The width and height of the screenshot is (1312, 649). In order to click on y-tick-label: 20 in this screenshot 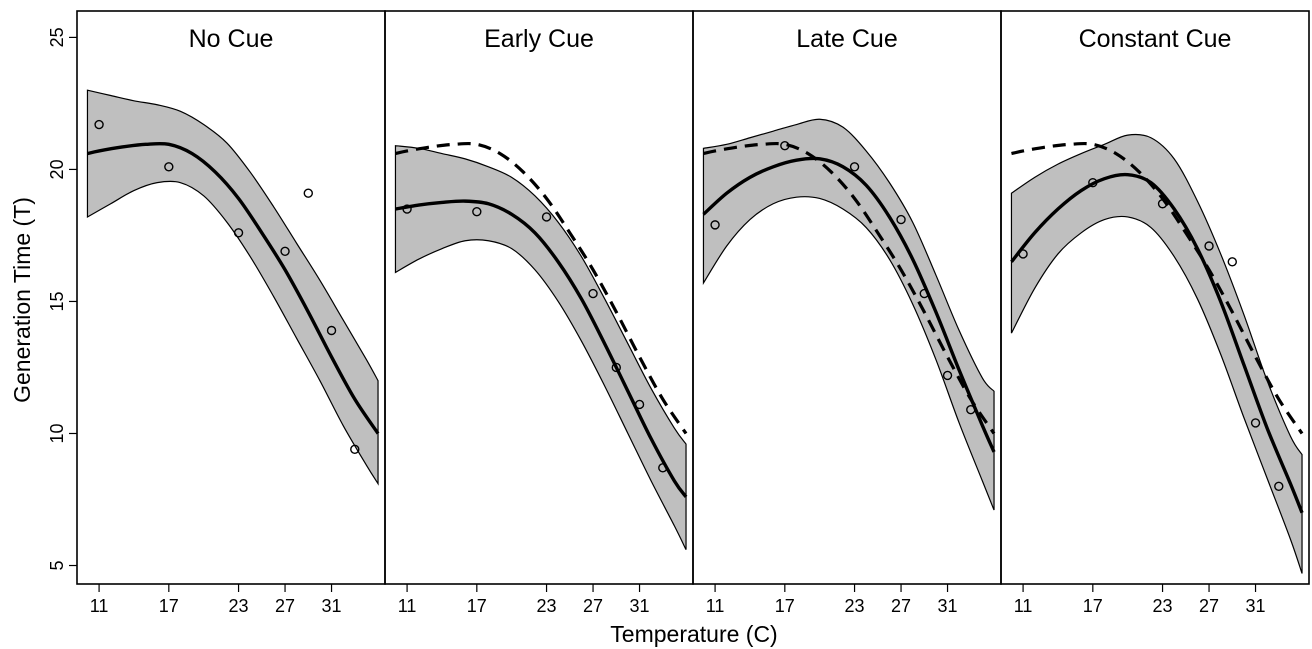, I will do `click(57, 169)`.